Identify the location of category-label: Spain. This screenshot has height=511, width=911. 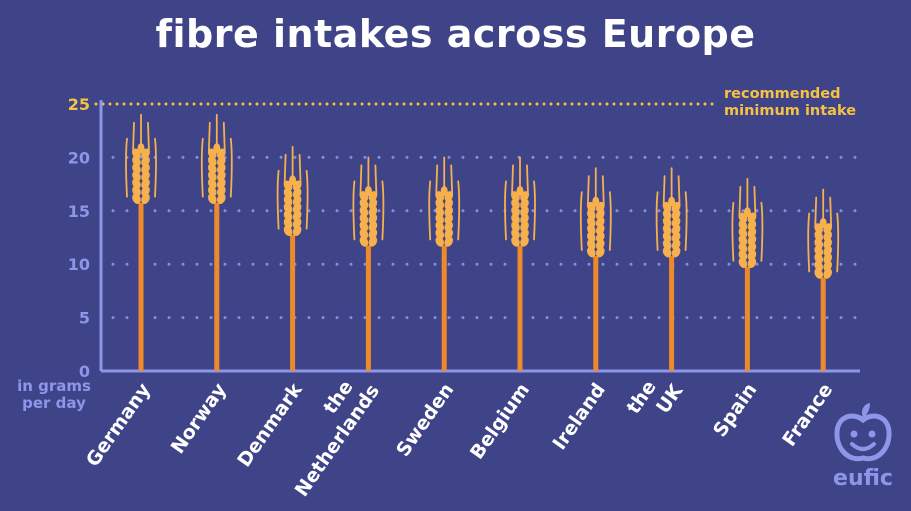
(735, 410).